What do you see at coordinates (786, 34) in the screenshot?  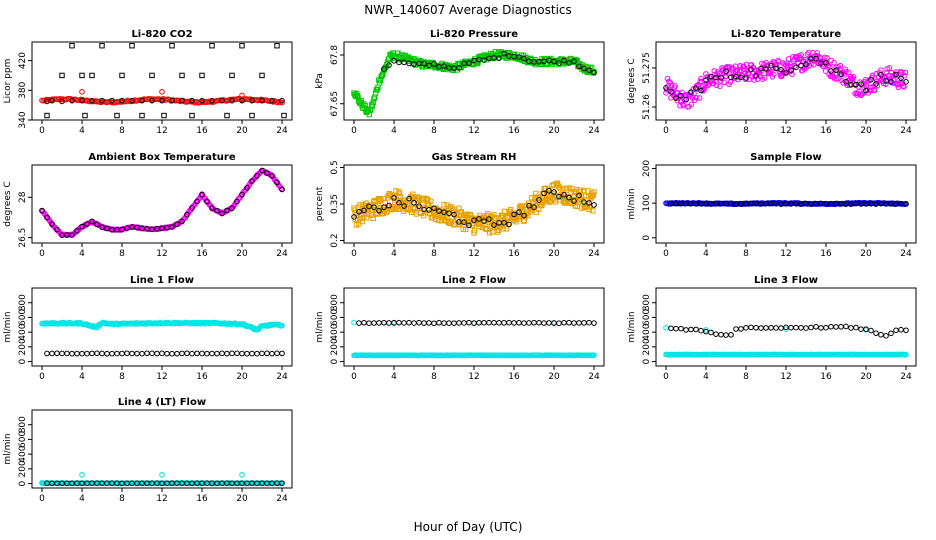 I see `panel-title: Li-820 Temperature` at bounding box center [786, 34].